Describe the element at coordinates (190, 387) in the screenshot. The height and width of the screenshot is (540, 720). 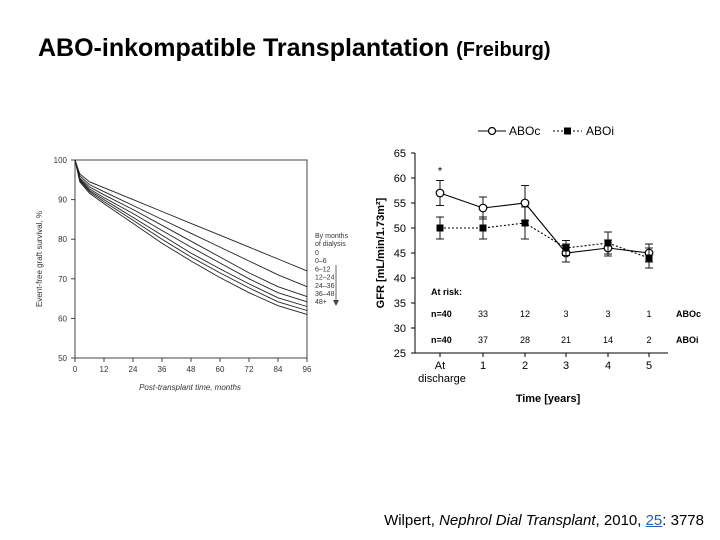
I see `survival-x-axis-title: Post-transplant time, months` at that location.